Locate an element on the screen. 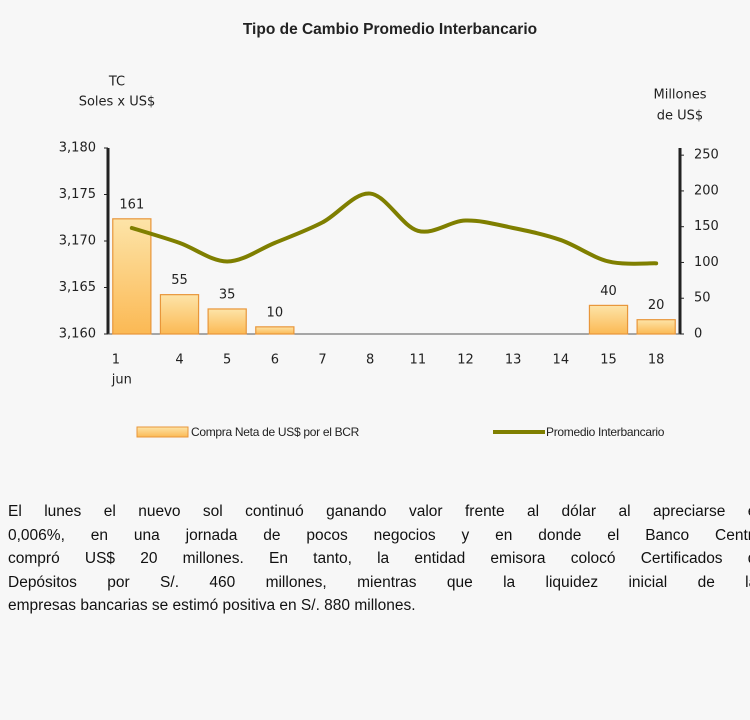 The width and height of the screenshot is (750, 720). x-tick-label: 18 is located at coordinates (656, 360).